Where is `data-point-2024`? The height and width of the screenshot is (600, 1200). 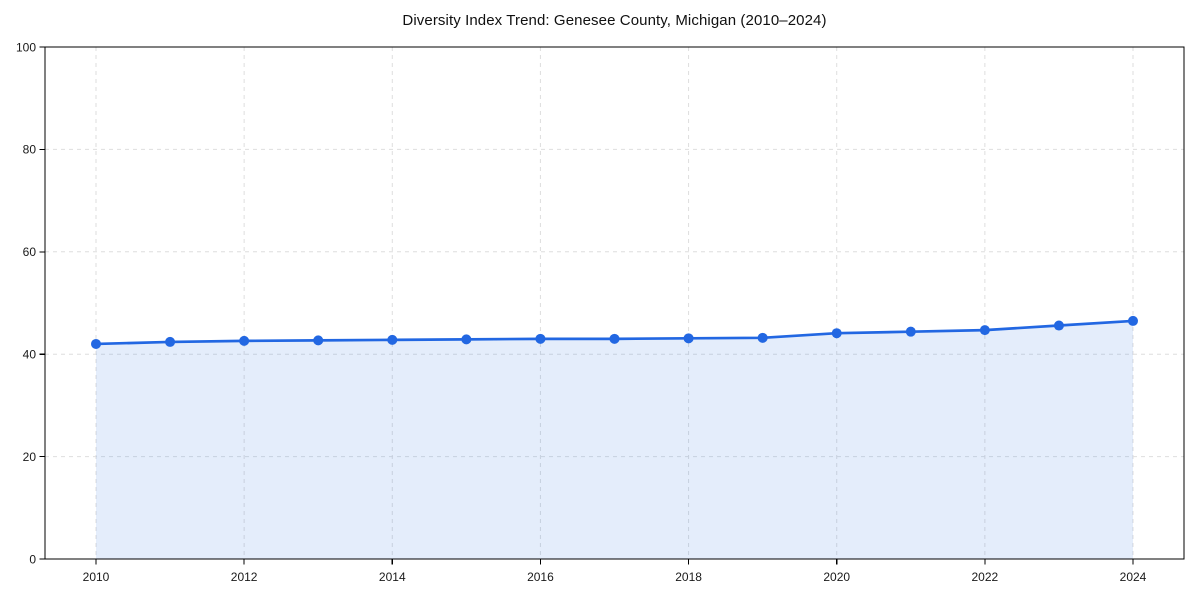 data-point-2024 is located at coordinates (1133, 320).